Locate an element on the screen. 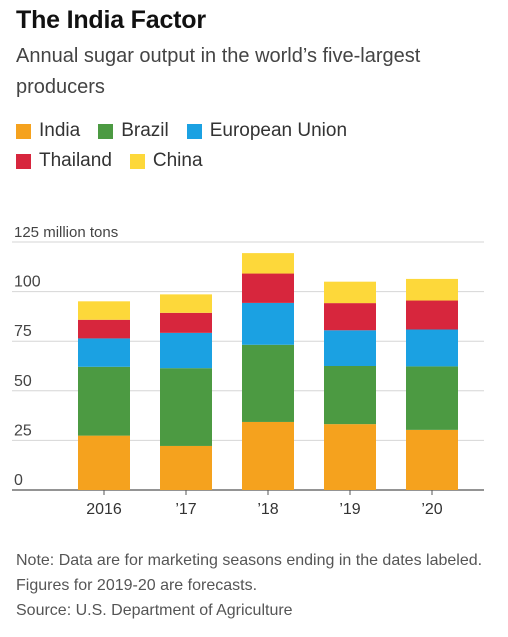 Image resolution: width=508 pixels, height=637 pixels. x-tick-label: ’20 is located at coordinates (431, 509).